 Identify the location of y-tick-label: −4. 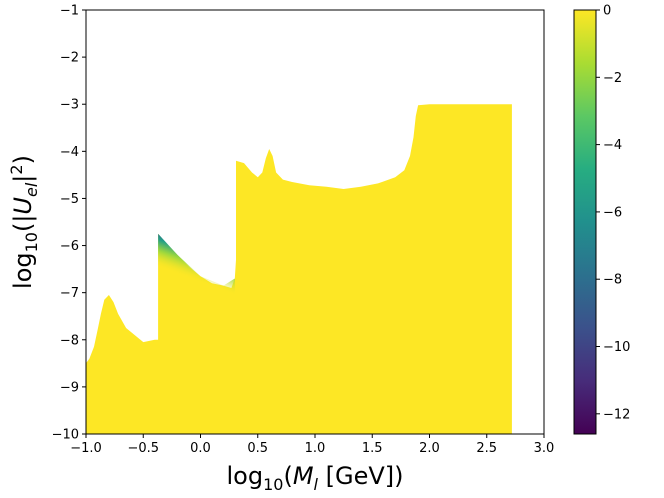
(69, 152).